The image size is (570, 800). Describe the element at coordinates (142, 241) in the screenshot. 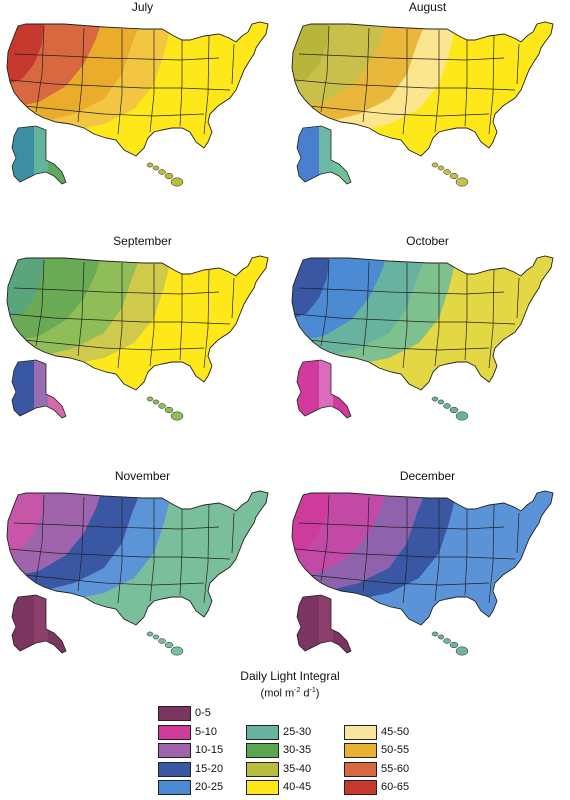

I see `panel-title: September` at that location.